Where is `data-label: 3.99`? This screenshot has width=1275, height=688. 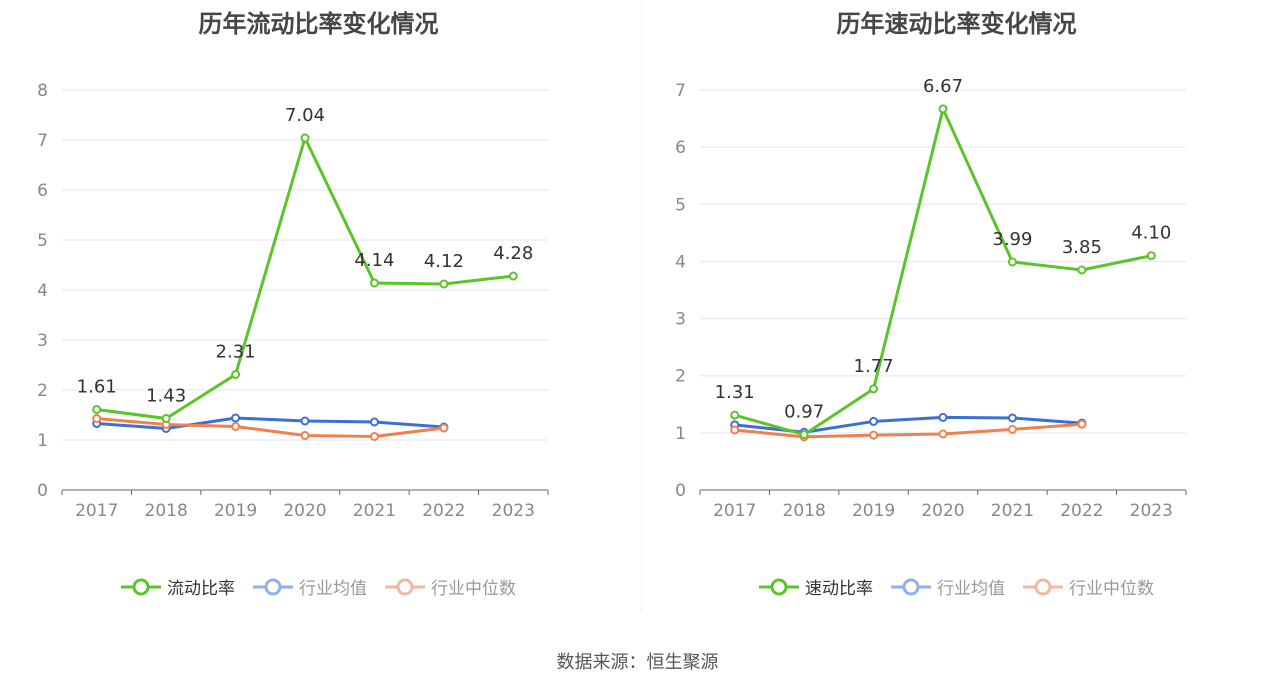 data-label: 3.99 is located at coordinates (1012, 239).